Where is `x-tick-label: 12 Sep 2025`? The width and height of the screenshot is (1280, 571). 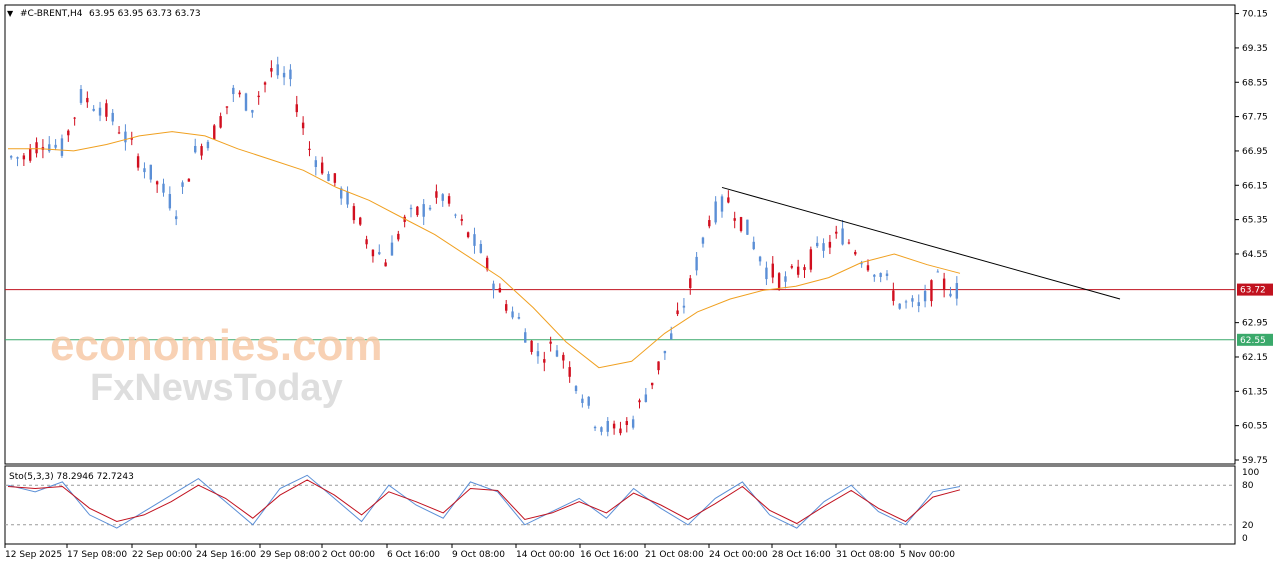 x-tick-label: 12 Sep 2025 is located at coordinates (33, 555).